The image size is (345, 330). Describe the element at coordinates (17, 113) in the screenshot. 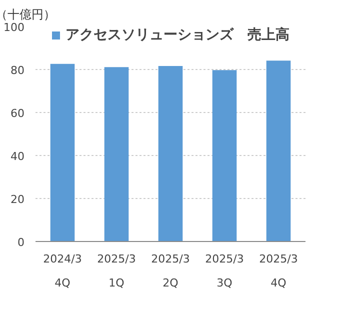

I see `y-tick-label: 60` at that location.